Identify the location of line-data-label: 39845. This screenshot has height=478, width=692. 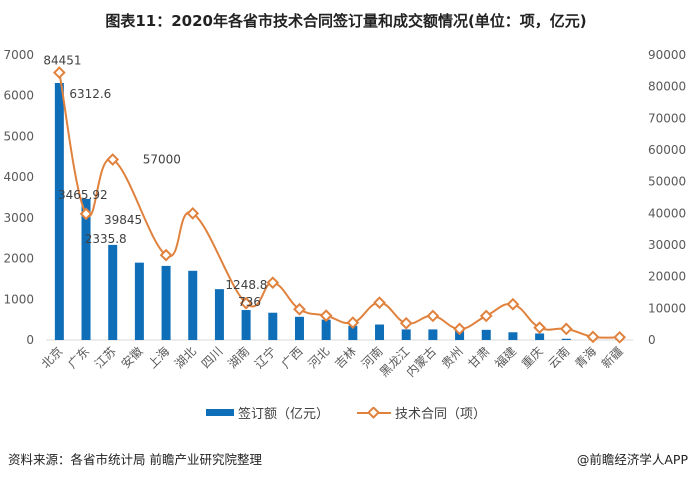
(123, 220).